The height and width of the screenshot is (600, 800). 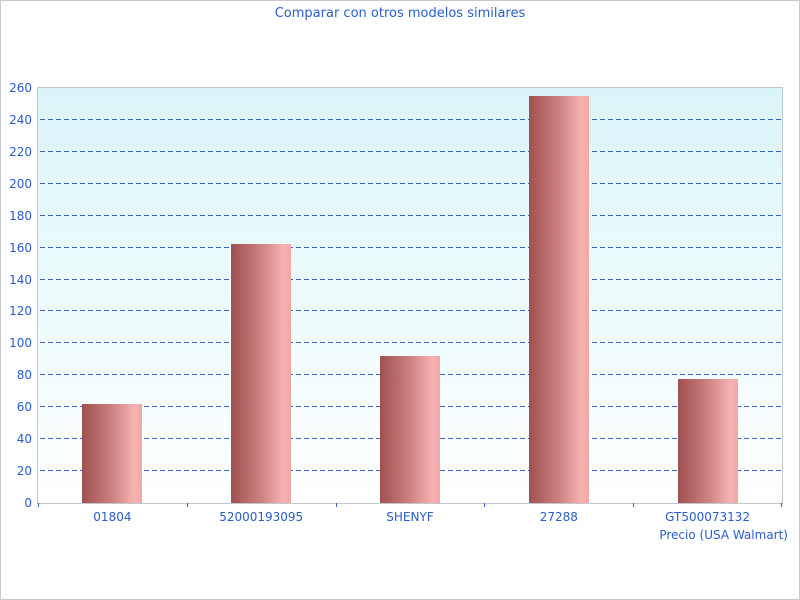 I want to click on y-tick-label: 240, so click(x=20, y=119).